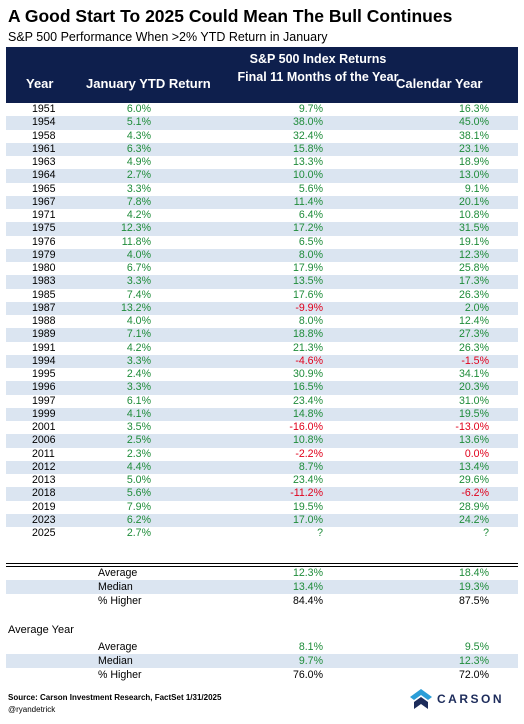  I want to click on cell-year: 2012, so click(32, 467).